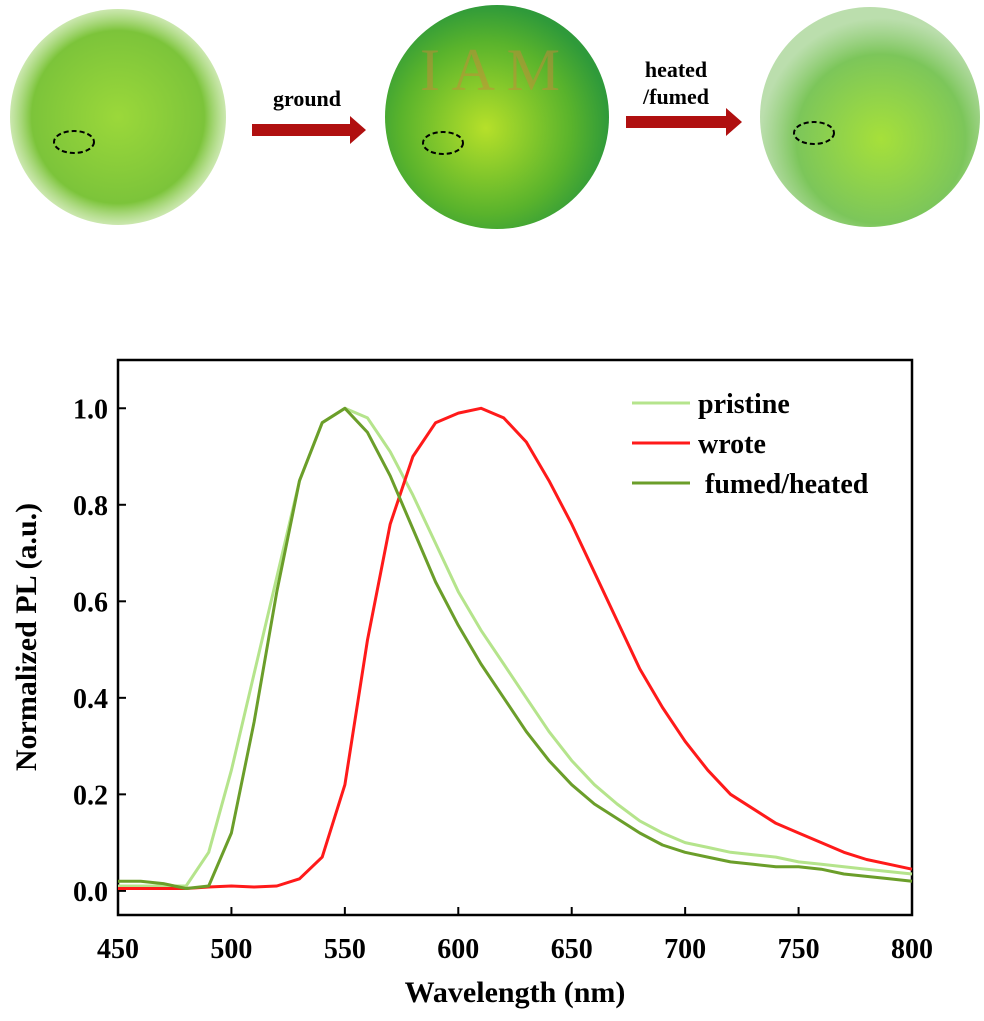  I want to click on legend-label: pristine, so click(744, 404).